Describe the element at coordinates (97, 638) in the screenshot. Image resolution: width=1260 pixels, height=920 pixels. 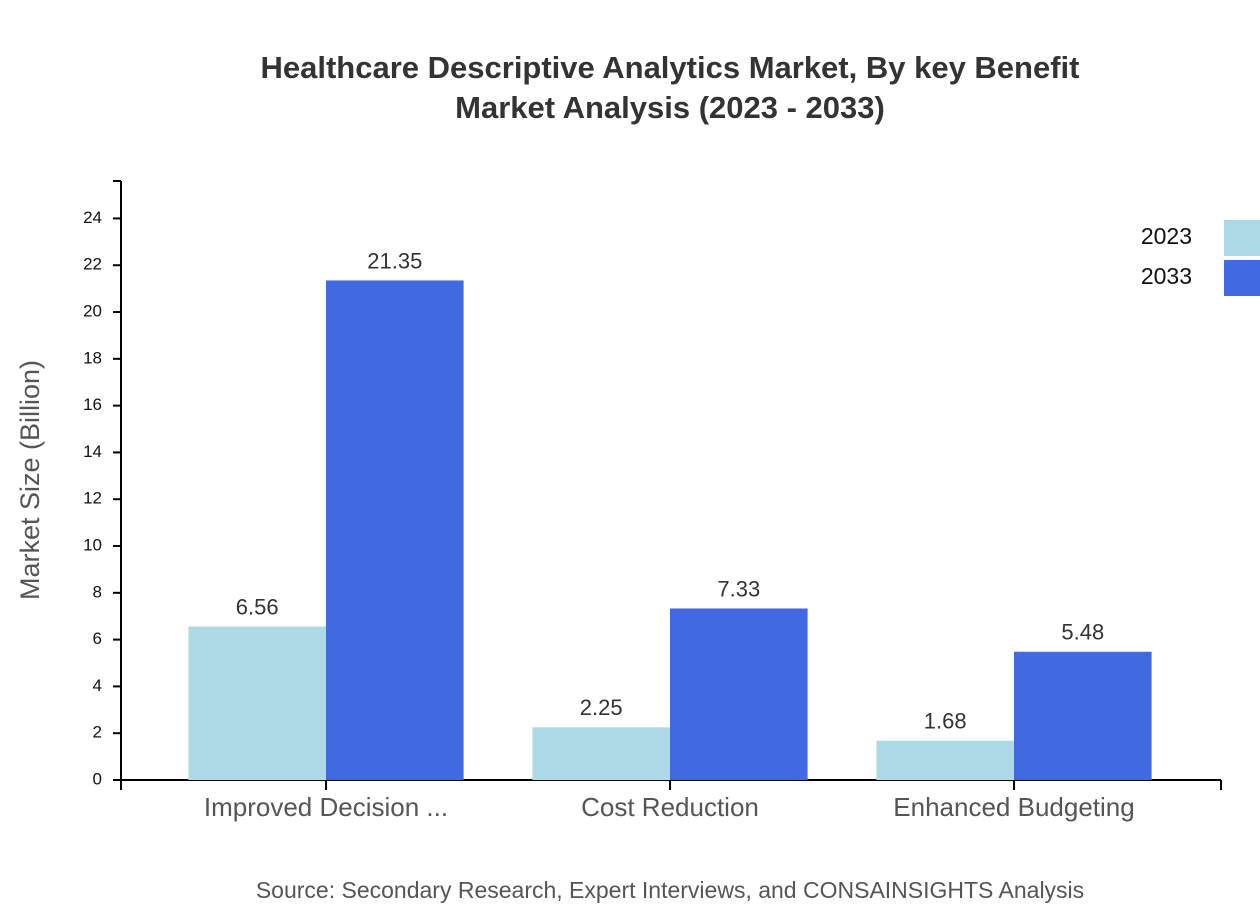
I see `y-tick-label: 6` at that location.